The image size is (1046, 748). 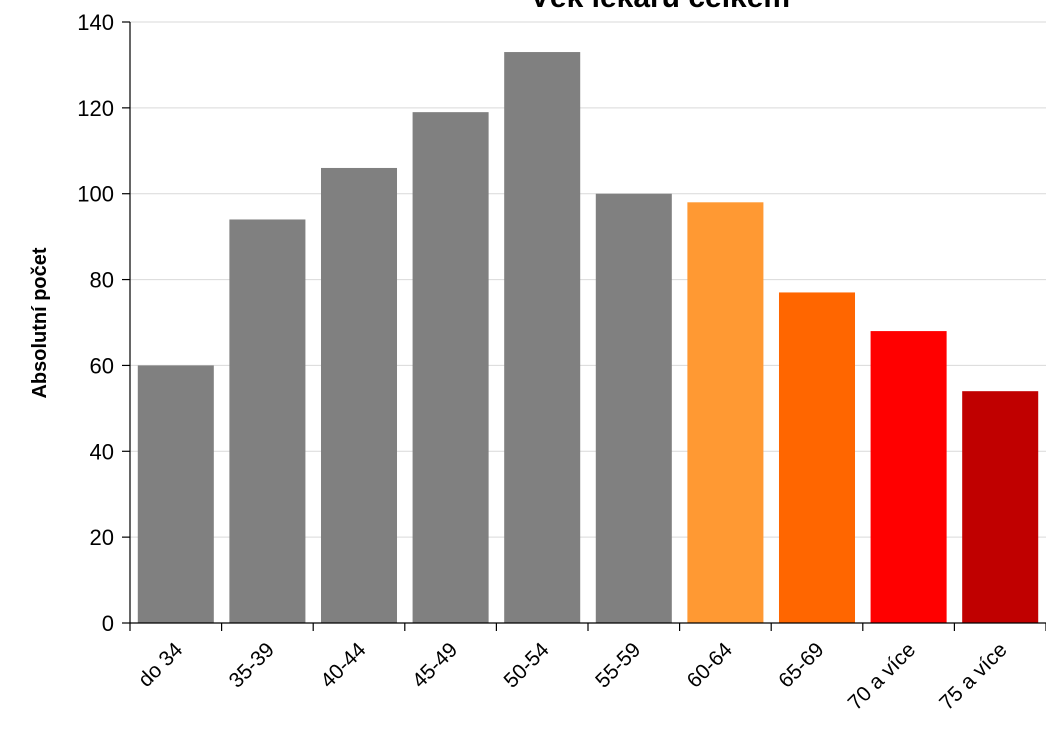 What do you see at coordinates (102, 365) in the screenshot?
I see `y-tick-label: 60` at bounding box center [102, 365].